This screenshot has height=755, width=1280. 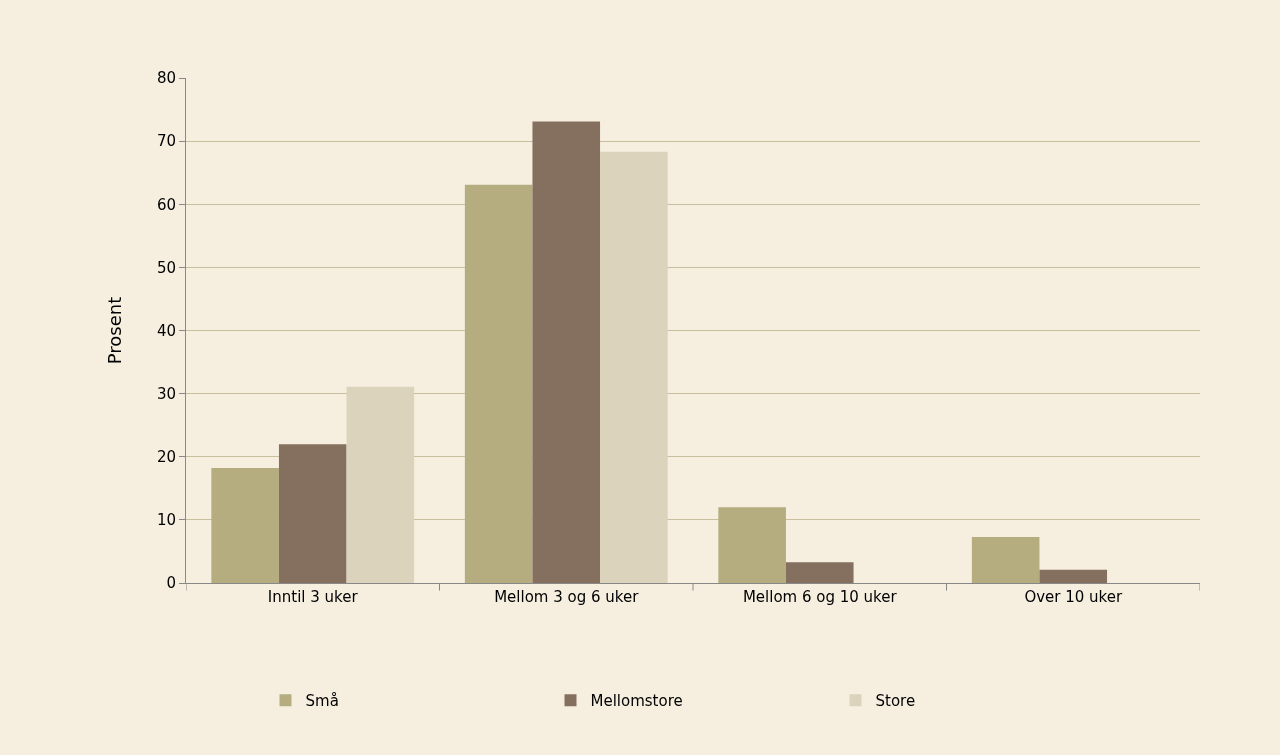 I want to click on y-tick-label: 20, so click(x=166, y=457).